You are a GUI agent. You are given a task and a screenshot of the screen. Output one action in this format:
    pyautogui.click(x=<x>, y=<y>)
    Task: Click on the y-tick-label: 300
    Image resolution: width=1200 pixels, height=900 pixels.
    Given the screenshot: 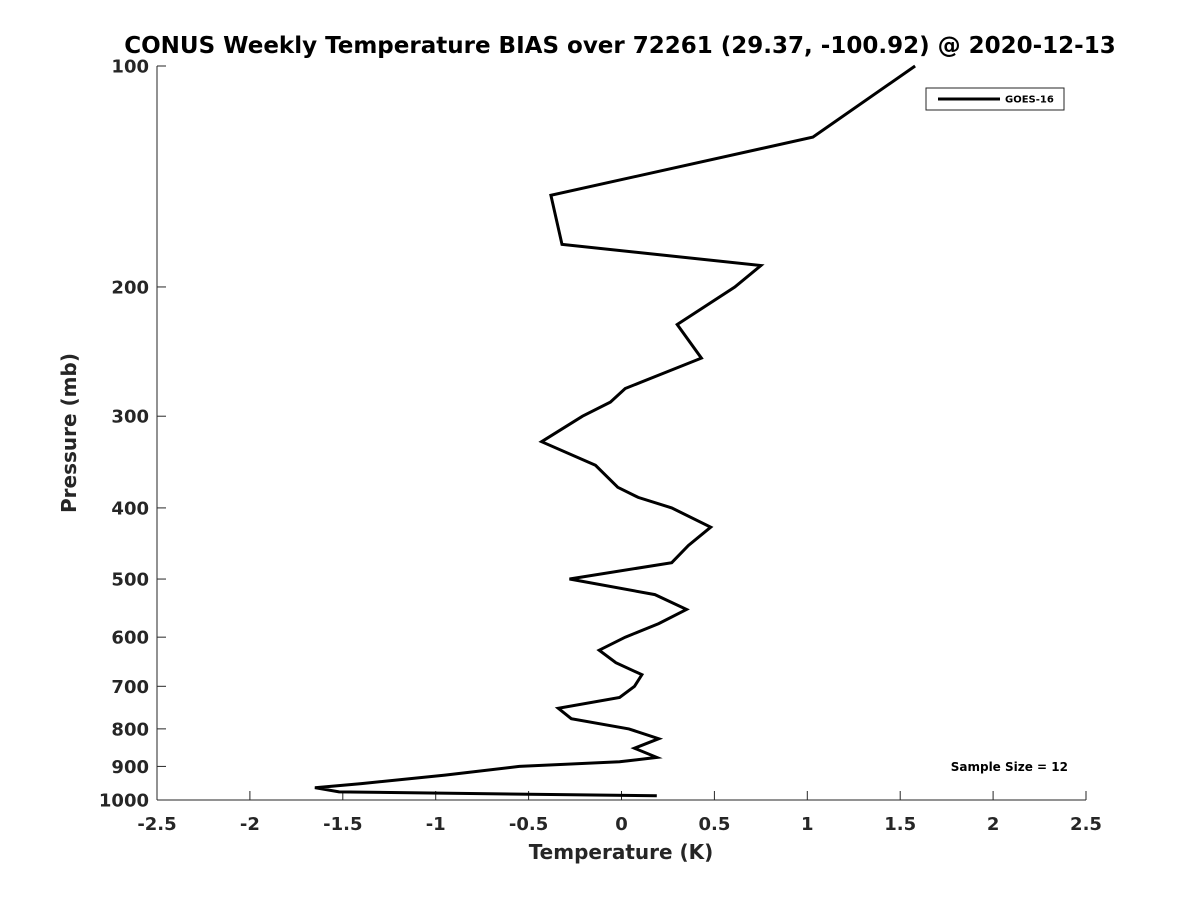 What is the action you would take?
    pyautogui.click(x=130, y=417)
    